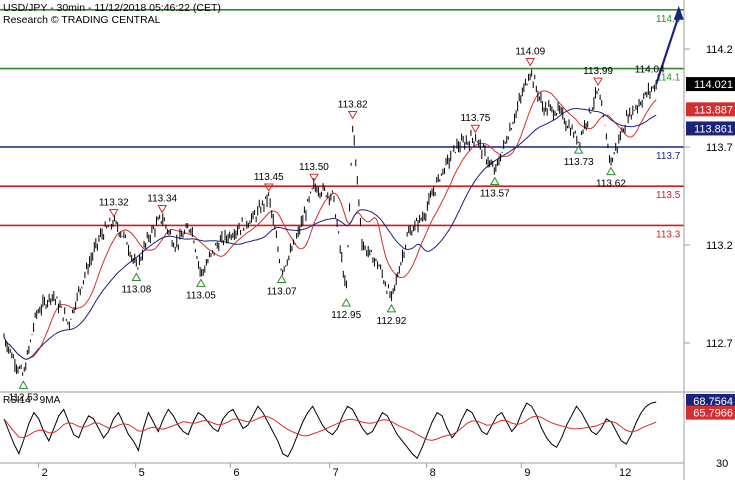 The image size is (735, 480). I want to click on low-label: 112.92, so click(392, 321).